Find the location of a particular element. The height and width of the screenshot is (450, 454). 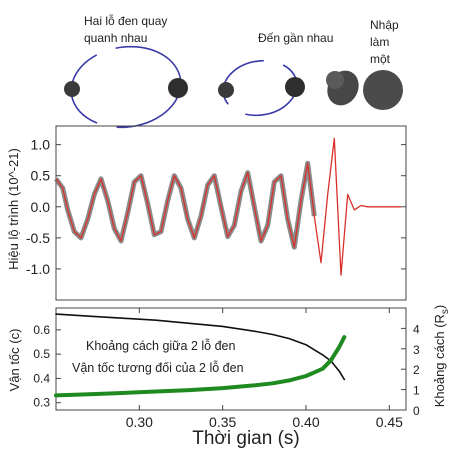

separation-y-axis-label-end: ) is located at coordinates (439, 307).